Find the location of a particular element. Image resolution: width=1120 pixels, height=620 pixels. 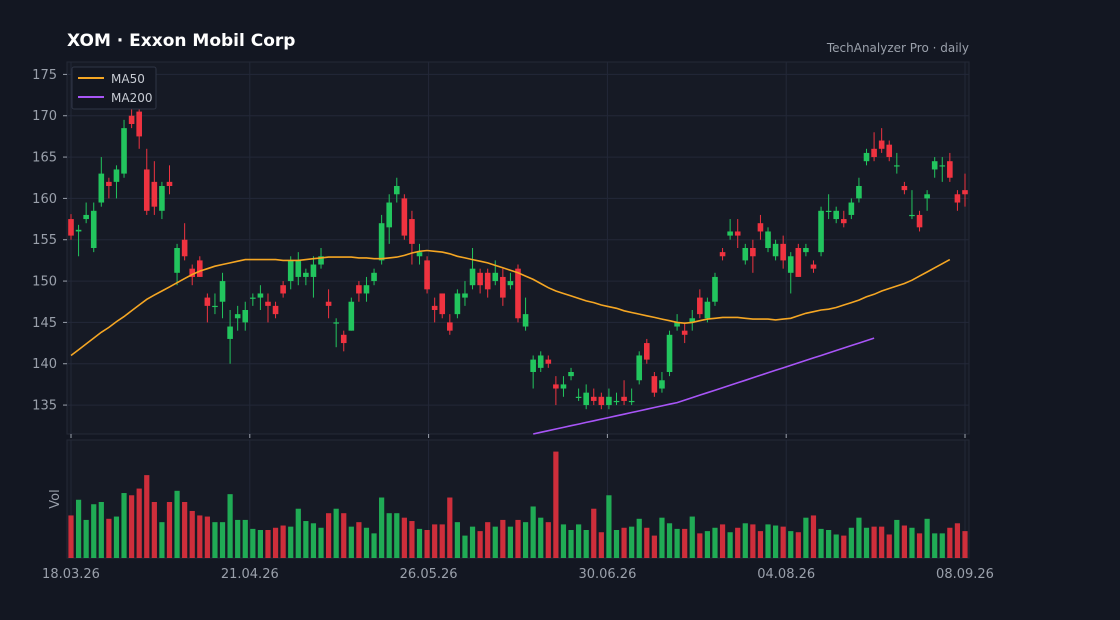

legend: MA50 MA200 is located at coordinates (114, 88).